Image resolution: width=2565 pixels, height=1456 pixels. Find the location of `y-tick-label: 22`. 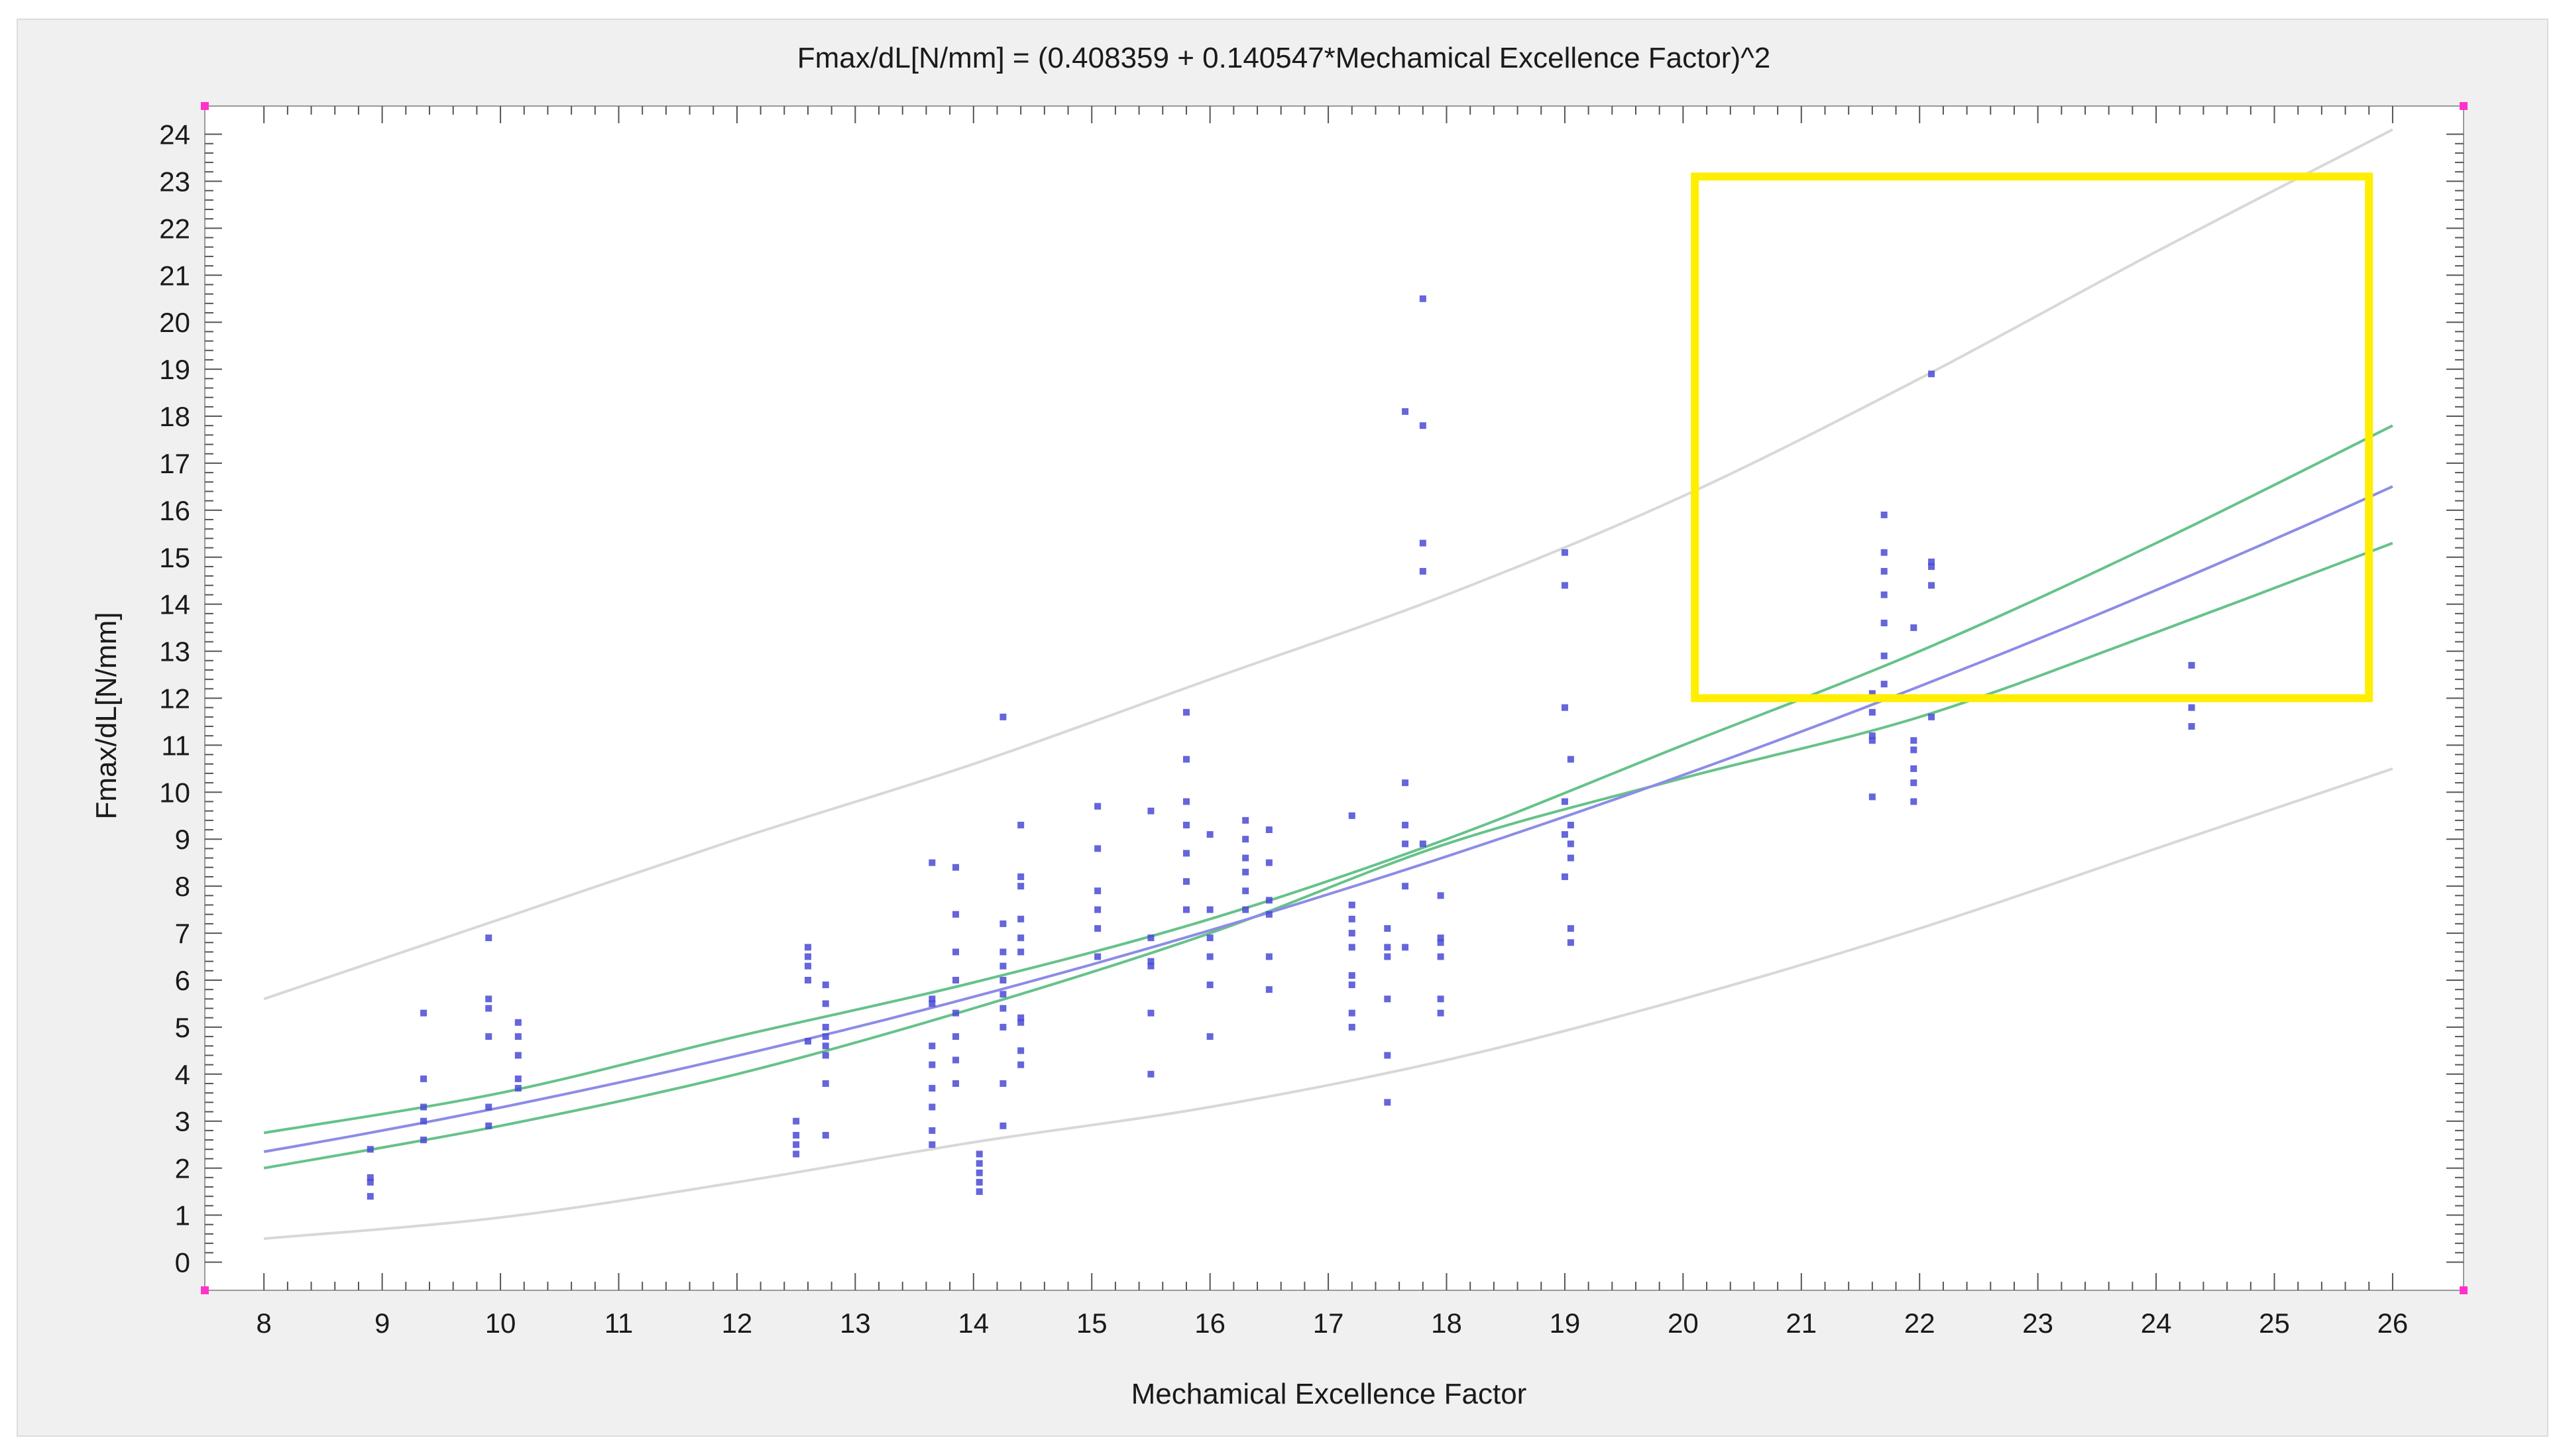

y-tick-label: 22 is located at coordinates (174, 228).